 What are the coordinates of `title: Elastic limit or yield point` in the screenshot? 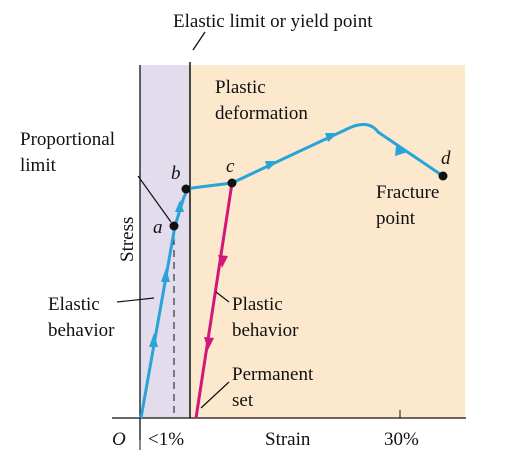 It's located at (273, 21).